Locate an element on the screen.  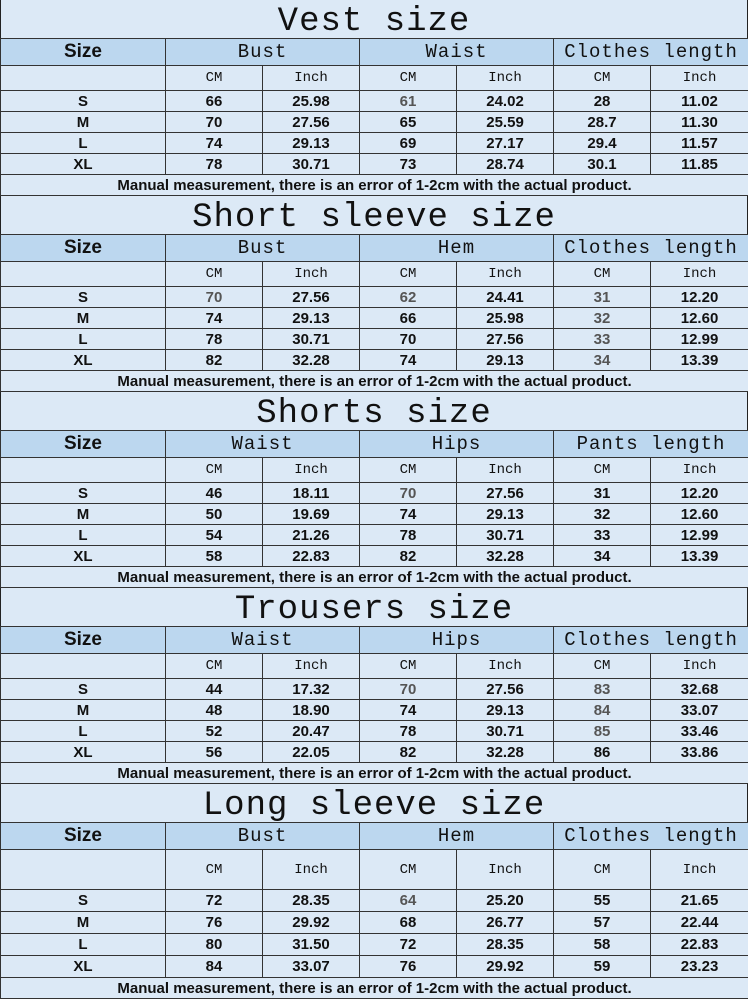
value-cell: 23.23 is located at coordinates (699, 967).